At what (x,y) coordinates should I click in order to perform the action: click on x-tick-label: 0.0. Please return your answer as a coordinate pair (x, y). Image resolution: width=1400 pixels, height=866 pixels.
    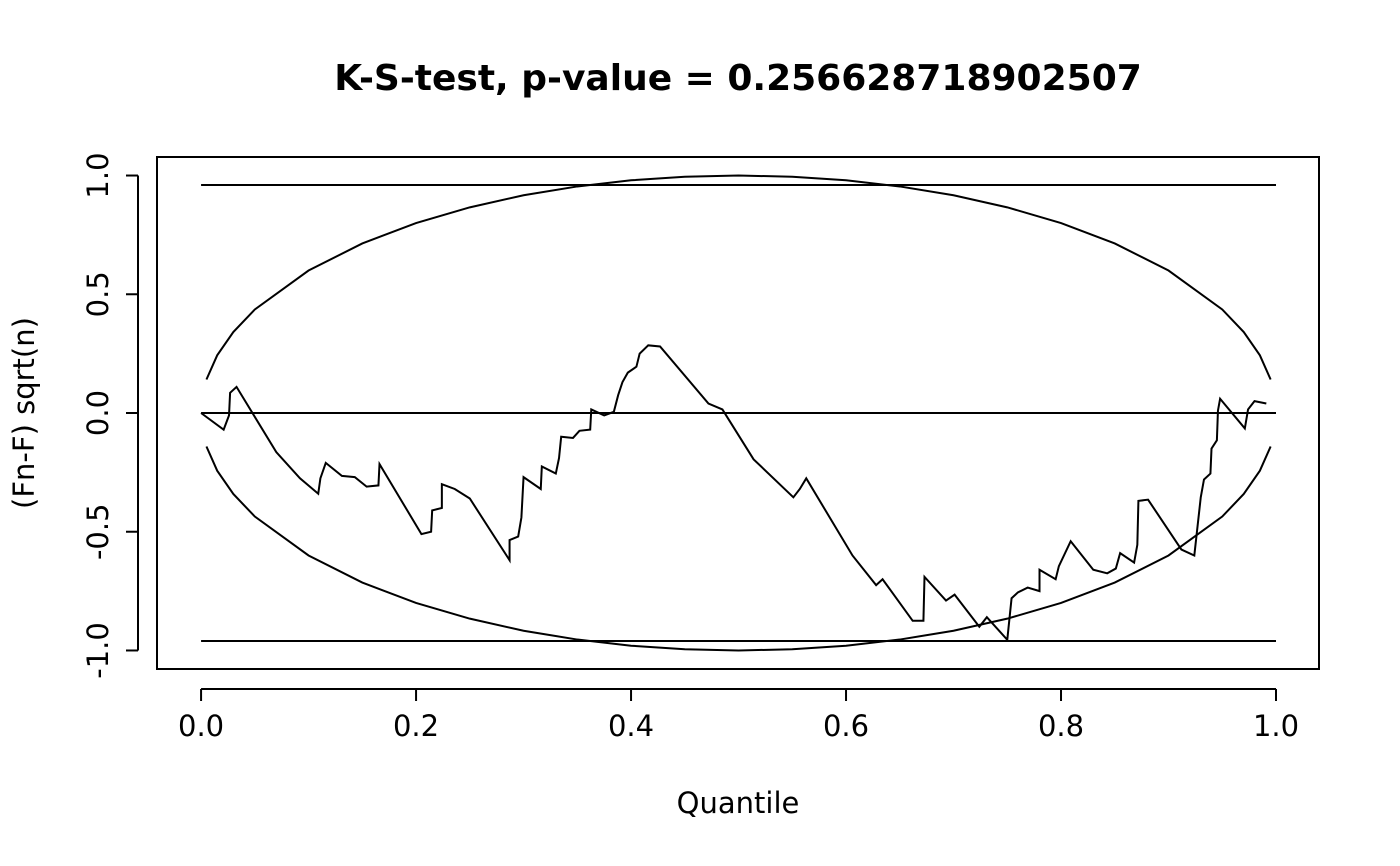
    Looking at the image, I should click on (201, 726).